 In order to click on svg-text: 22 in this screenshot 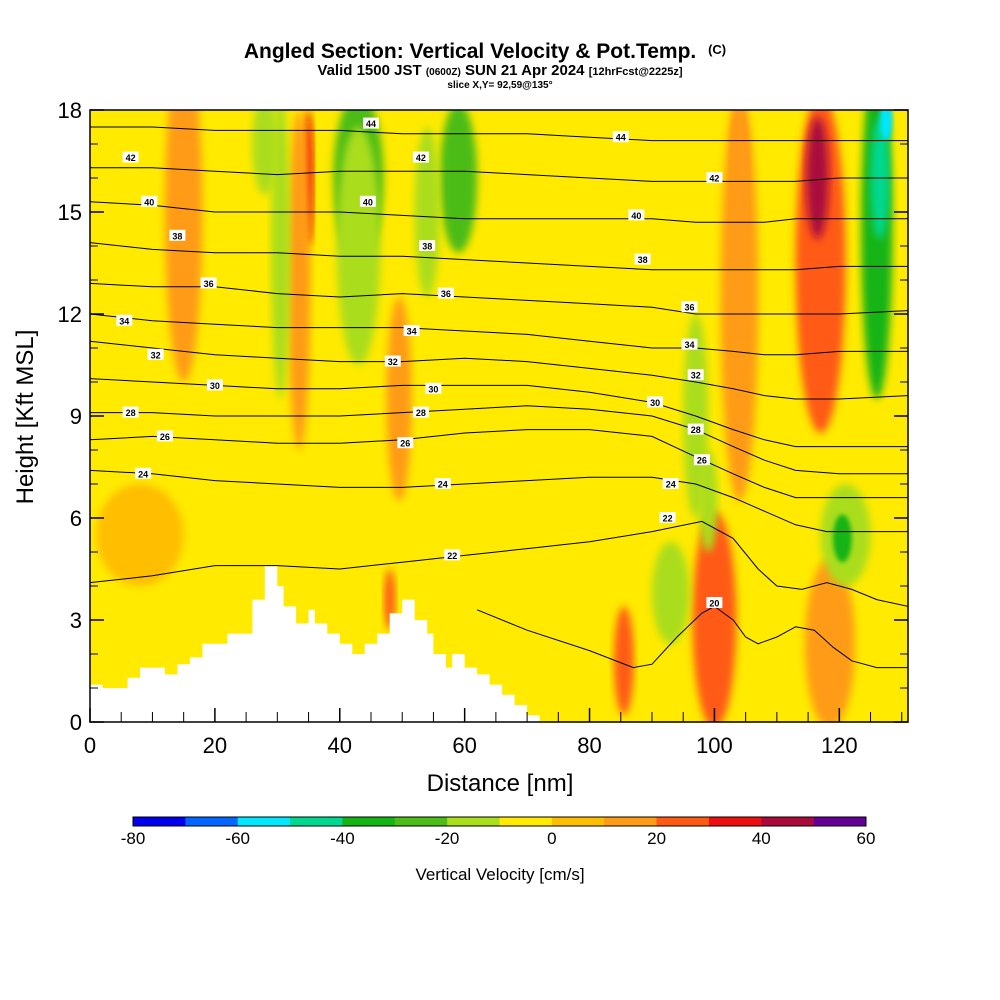, I will do `click(668, 519)`.